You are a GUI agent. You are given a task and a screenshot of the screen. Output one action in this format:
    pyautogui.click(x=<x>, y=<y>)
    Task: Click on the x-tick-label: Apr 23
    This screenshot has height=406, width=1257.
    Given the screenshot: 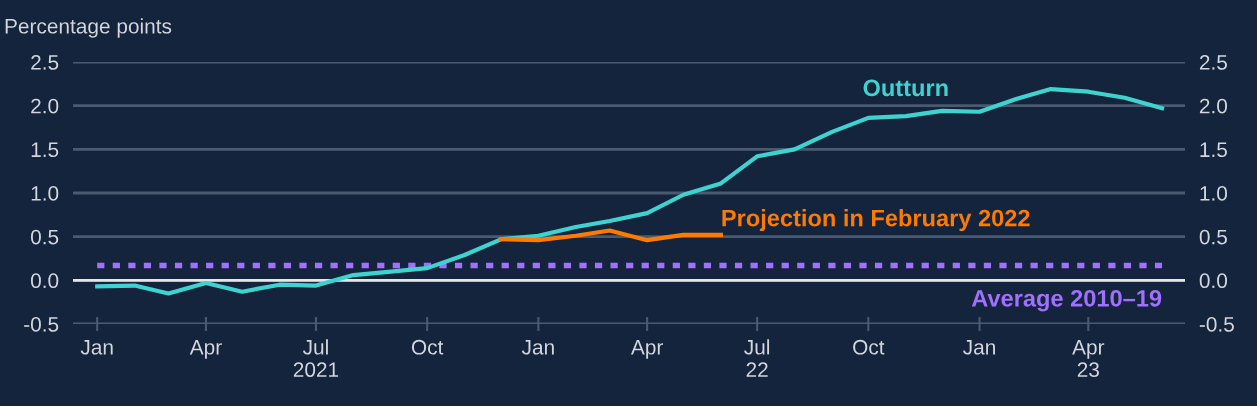 What is the action you would take?
    pyautogui.click(x=1088, y=359)
    